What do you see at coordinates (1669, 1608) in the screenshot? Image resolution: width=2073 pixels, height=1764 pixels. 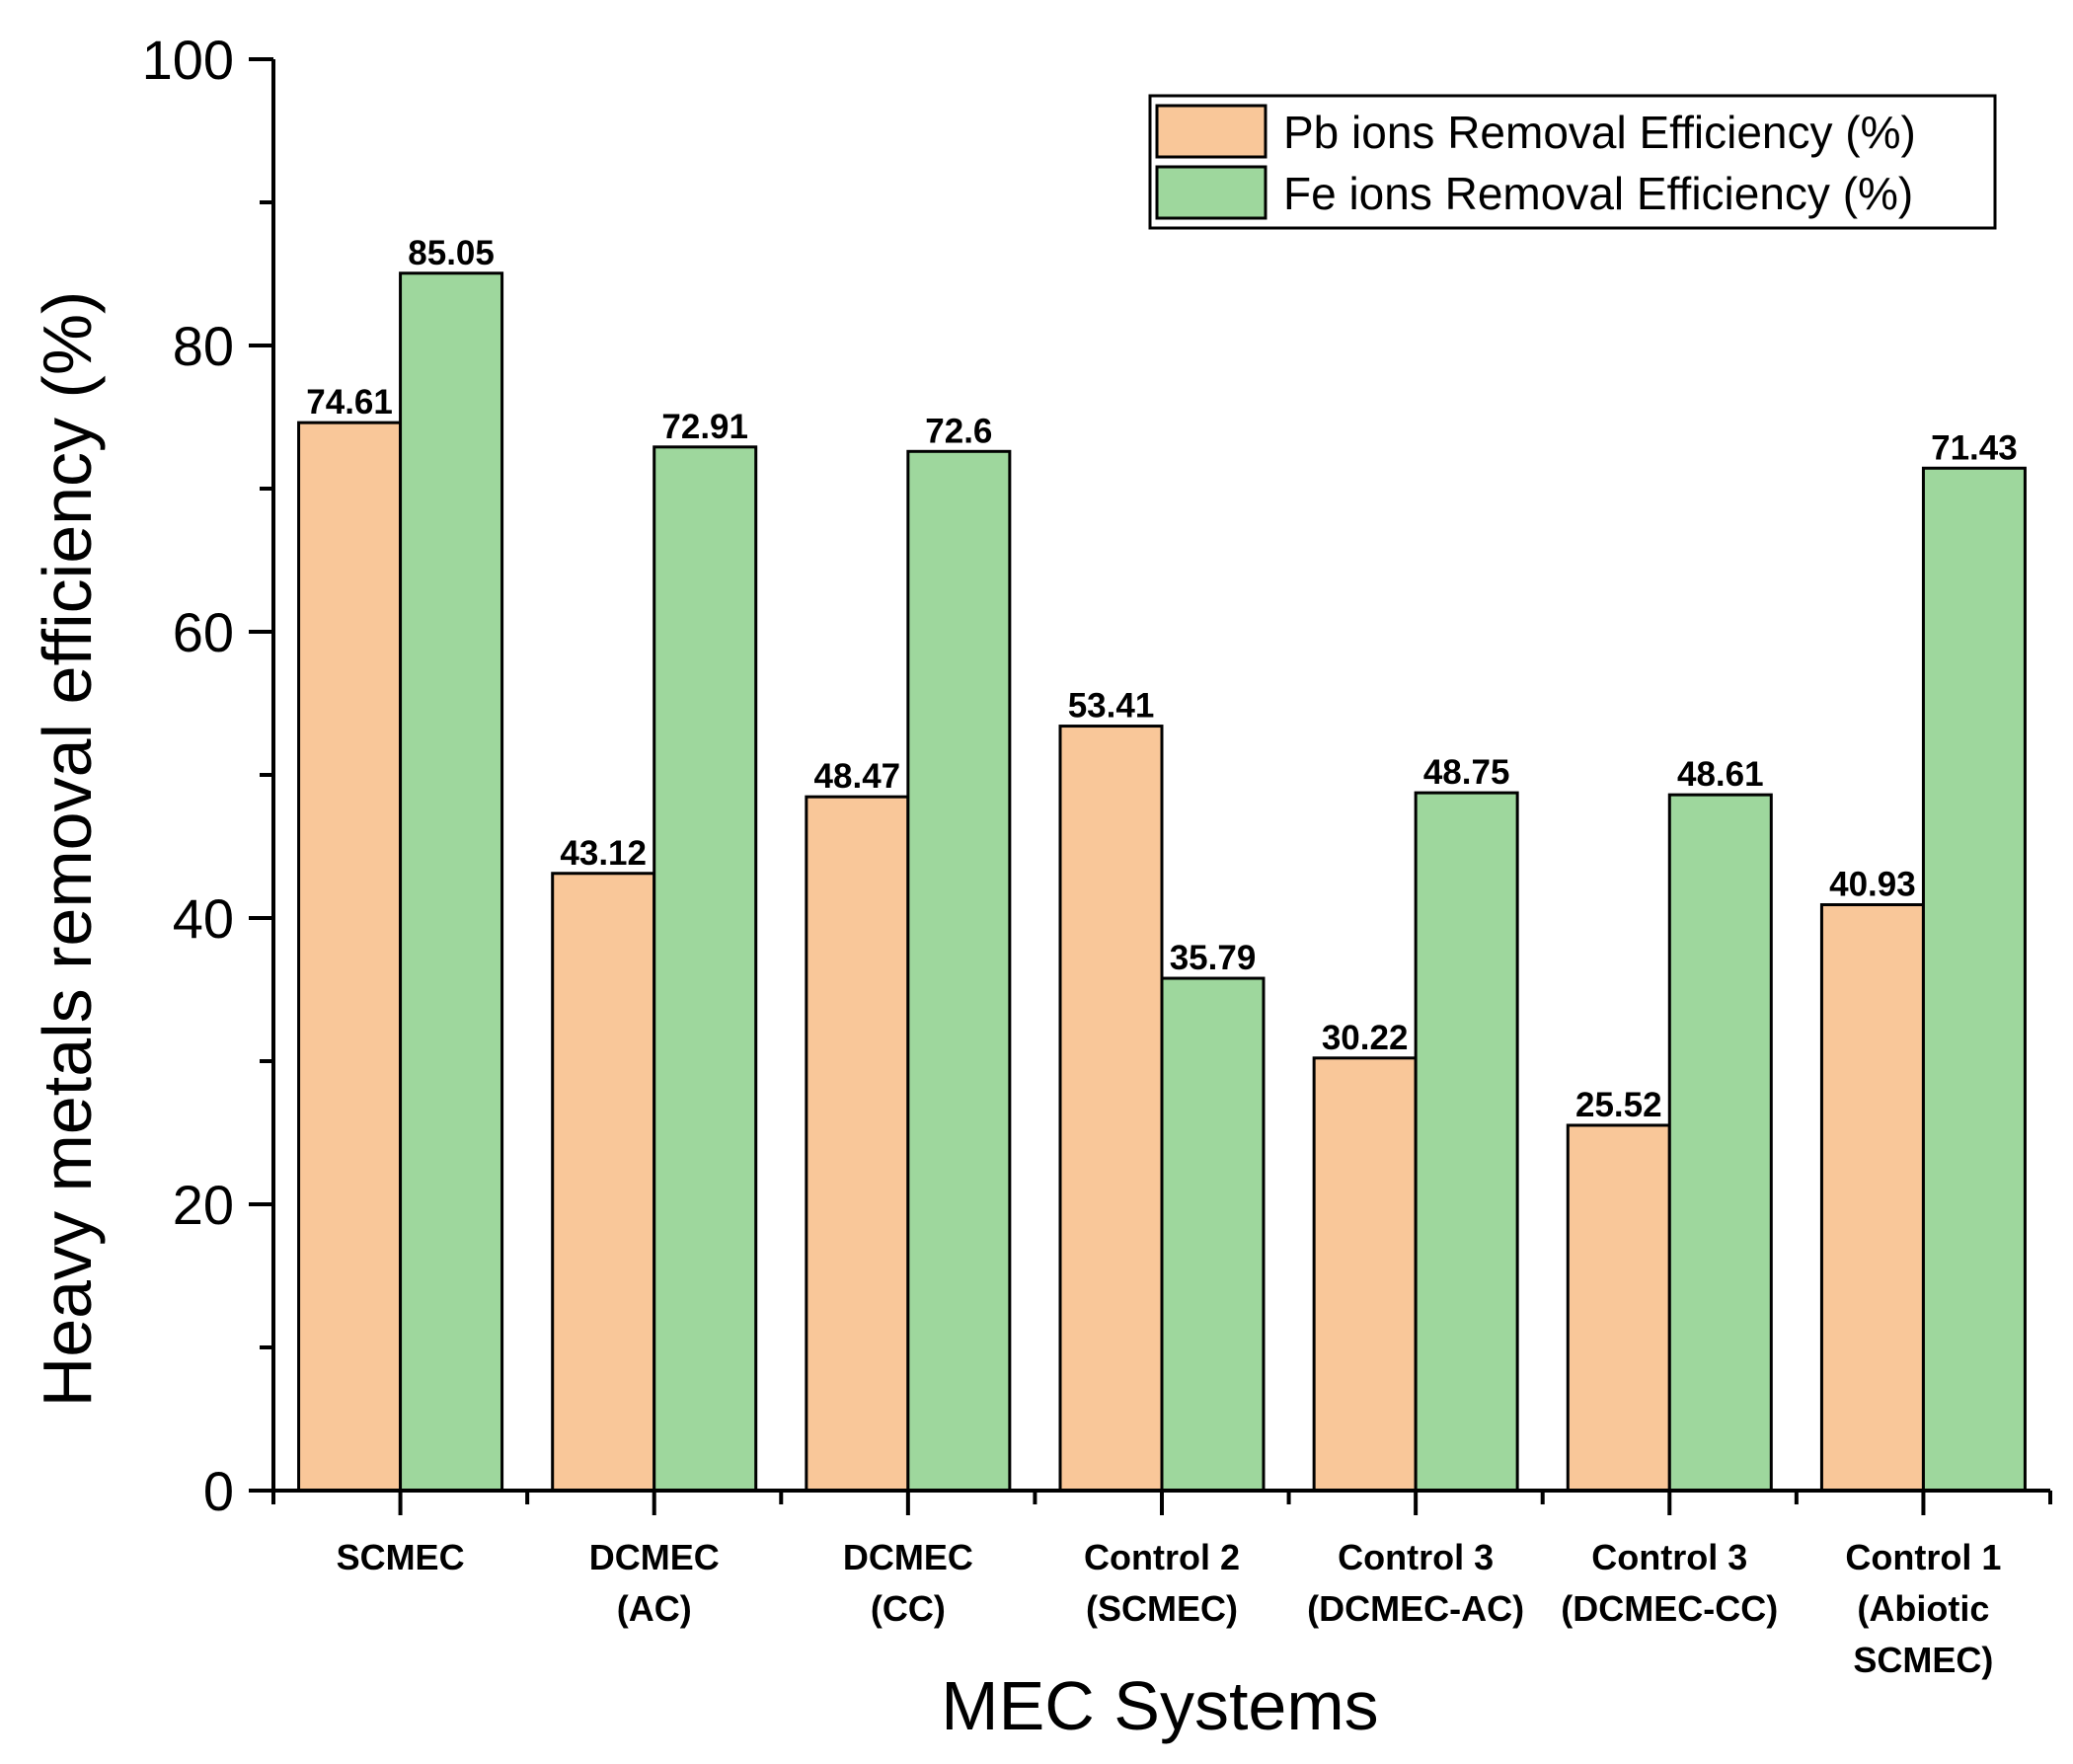 I see `x-tick-label: (DCMEC-CC)` at bounding box center [1669, 1608].